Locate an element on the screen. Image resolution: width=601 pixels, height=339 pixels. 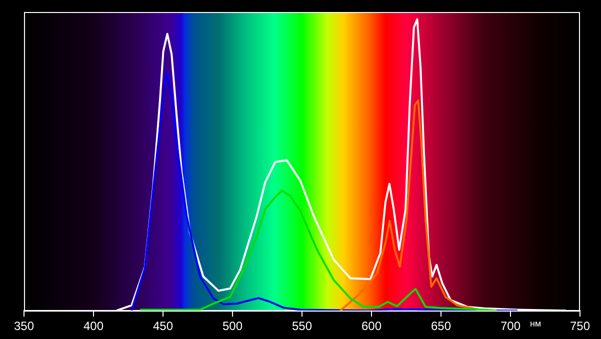
x-tick-label: 700 is located at coordinates (510, 326).